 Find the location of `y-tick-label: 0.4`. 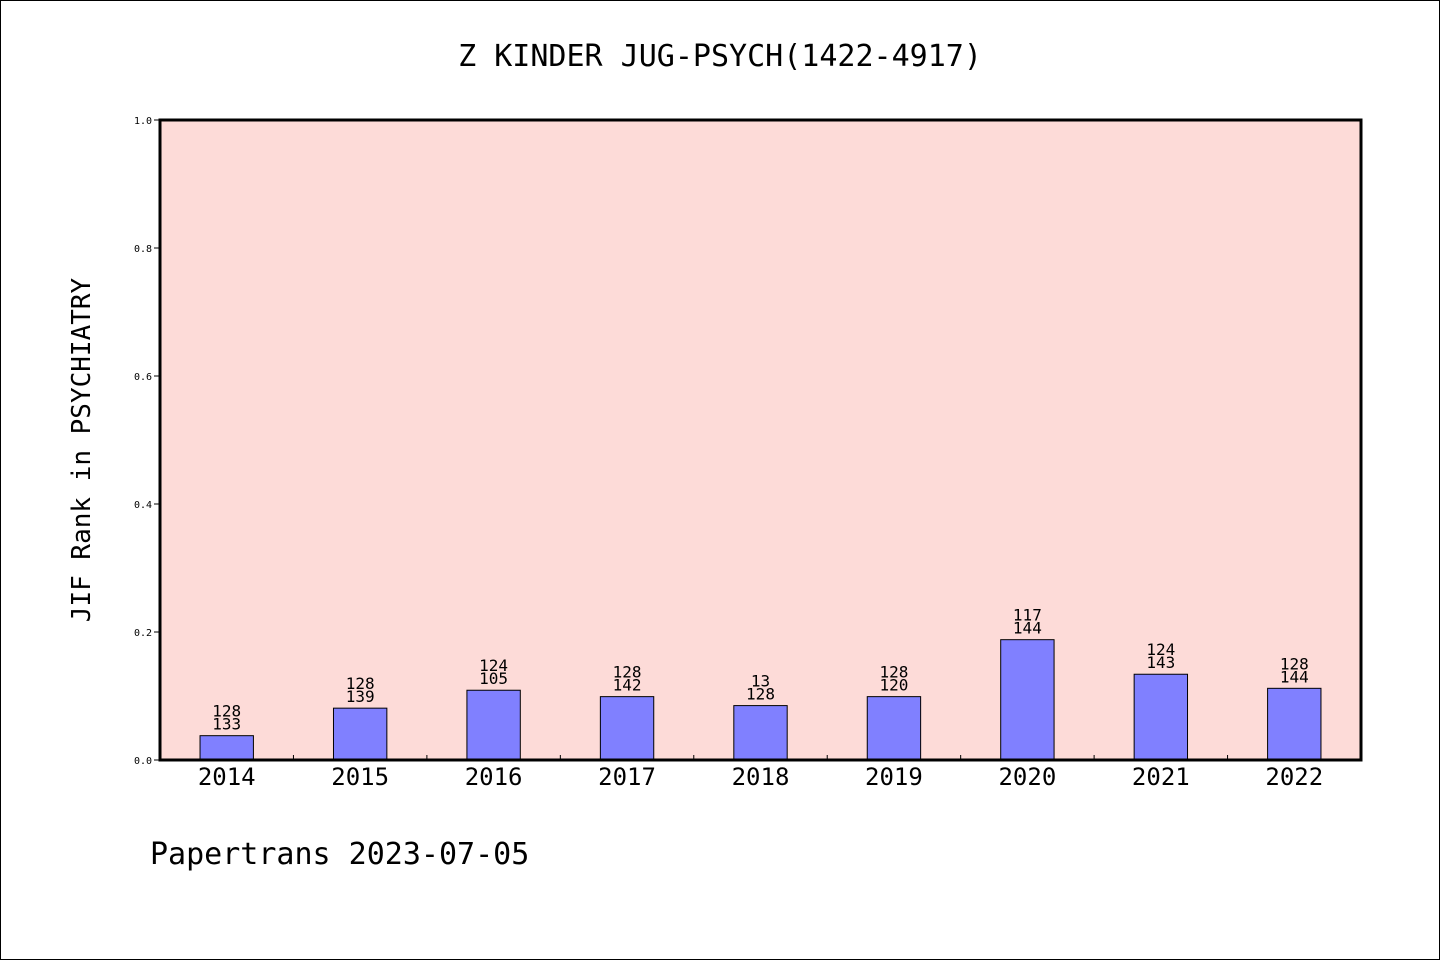

y-tick-label: 0.4 is located at coordinates (143, 505).